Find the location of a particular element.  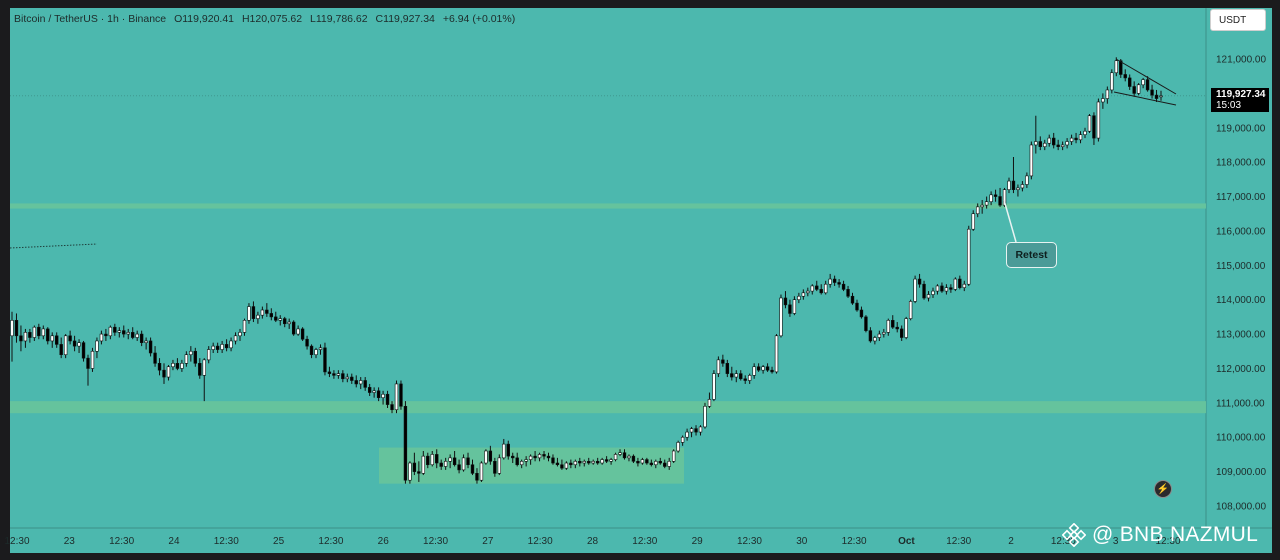

binance-logo-icon is located at coordinates (1074, 535).